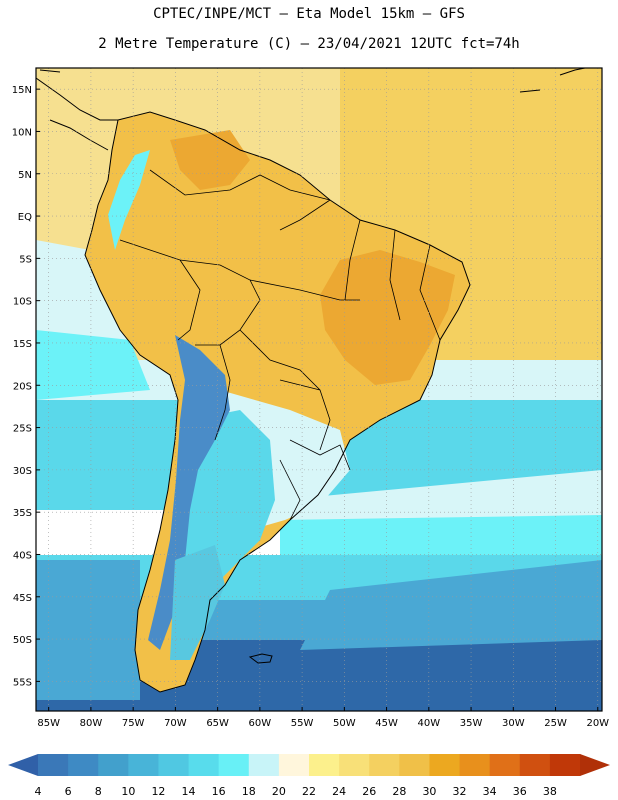 The image size is (618, 800). Describe the element at coordinates (189, 791) in the screenshot. I see `colorbar-tick-label: 14` at that location.